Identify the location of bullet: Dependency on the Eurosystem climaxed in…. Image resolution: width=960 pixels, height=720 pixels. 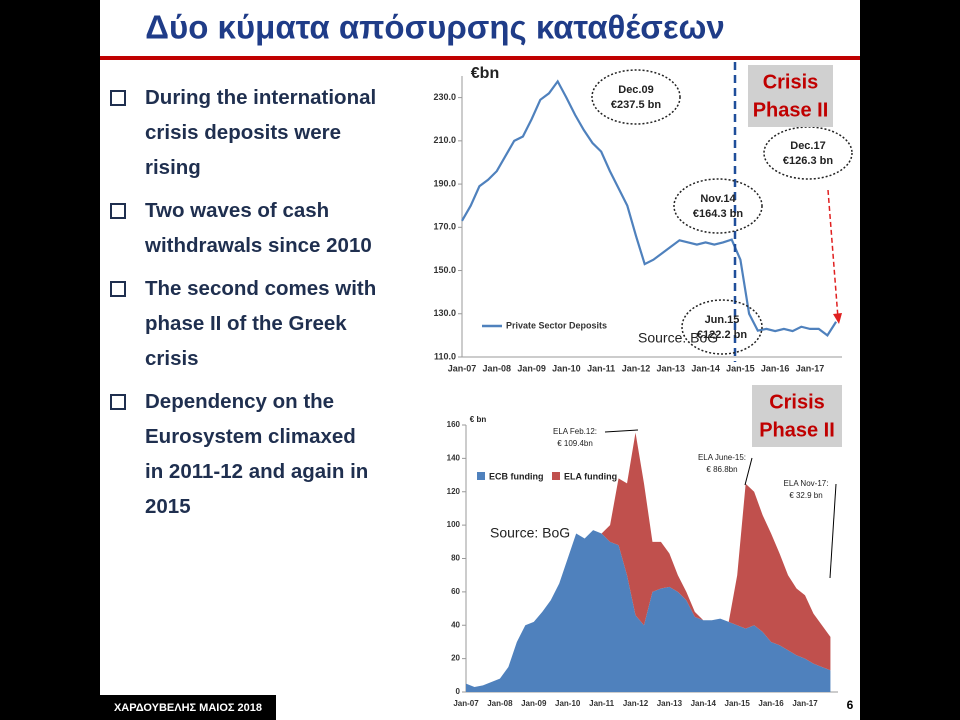
(243, 454).